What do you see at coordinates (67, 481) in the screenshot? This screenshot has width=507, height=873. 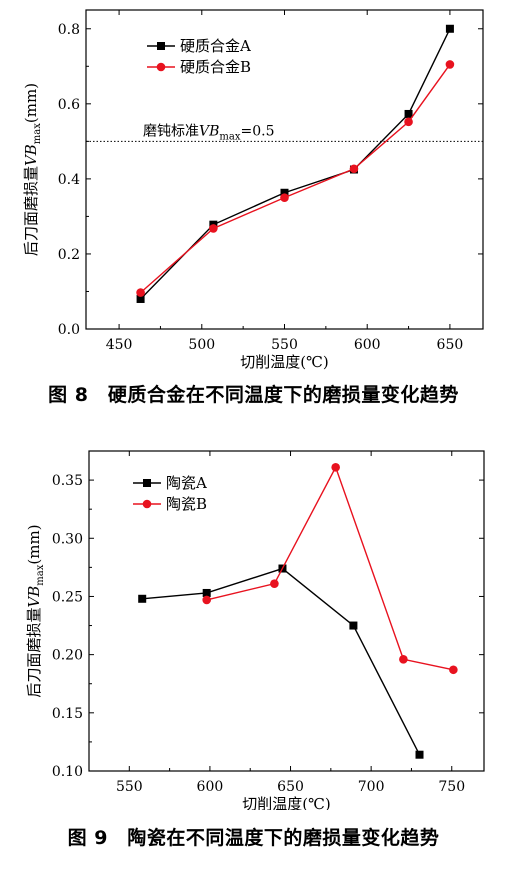 I see `y-tick-label: 0.35` at bounding box center [67, 481].